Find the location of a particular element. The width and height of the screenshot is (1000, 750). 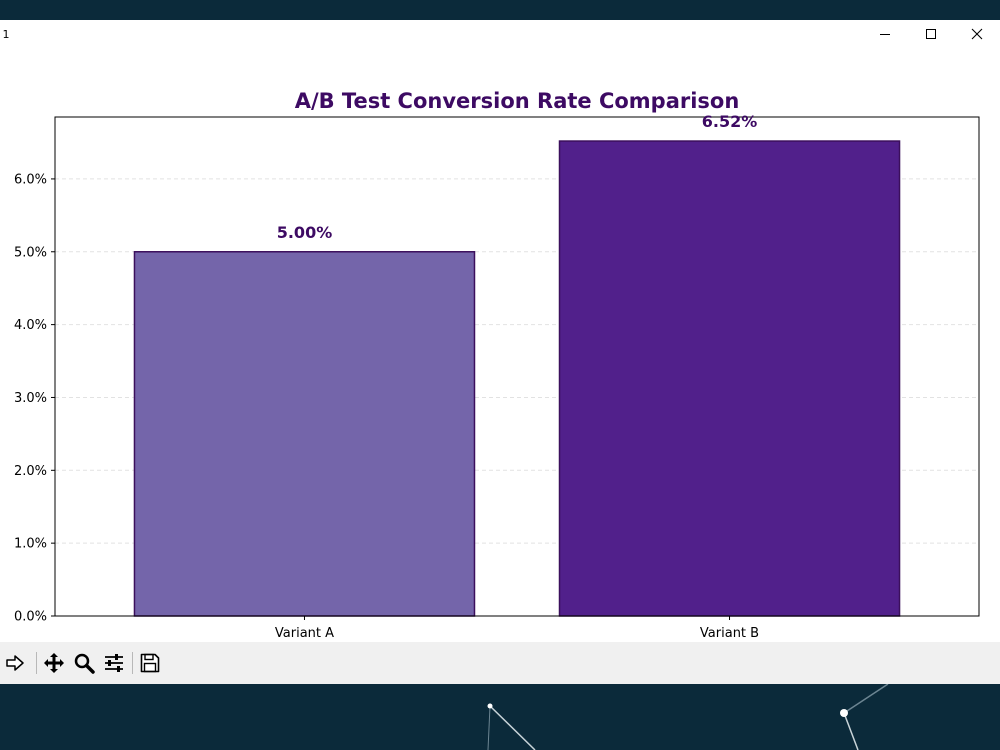

configure-subplots-button is located at coordinates (114, 663).